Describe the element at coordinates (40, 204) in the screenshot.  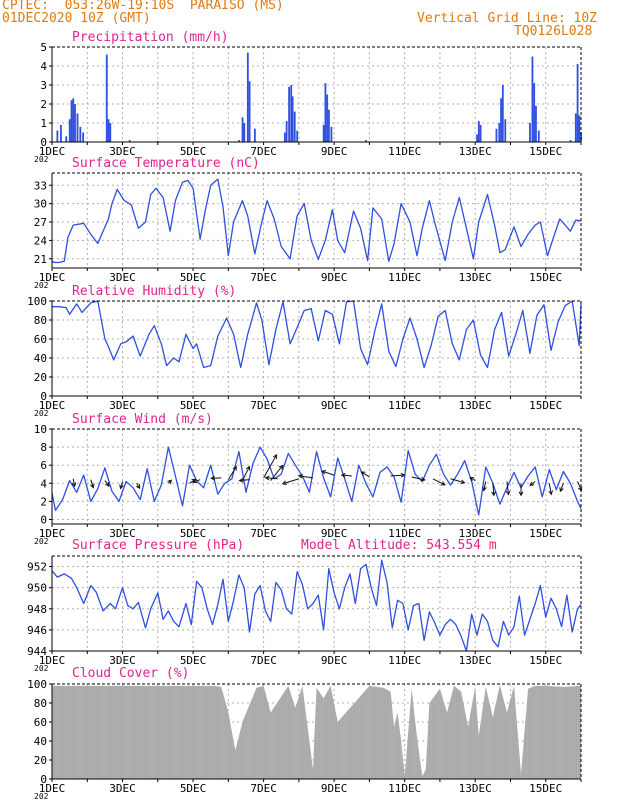
I see `y-tick-label: 30` at that location.